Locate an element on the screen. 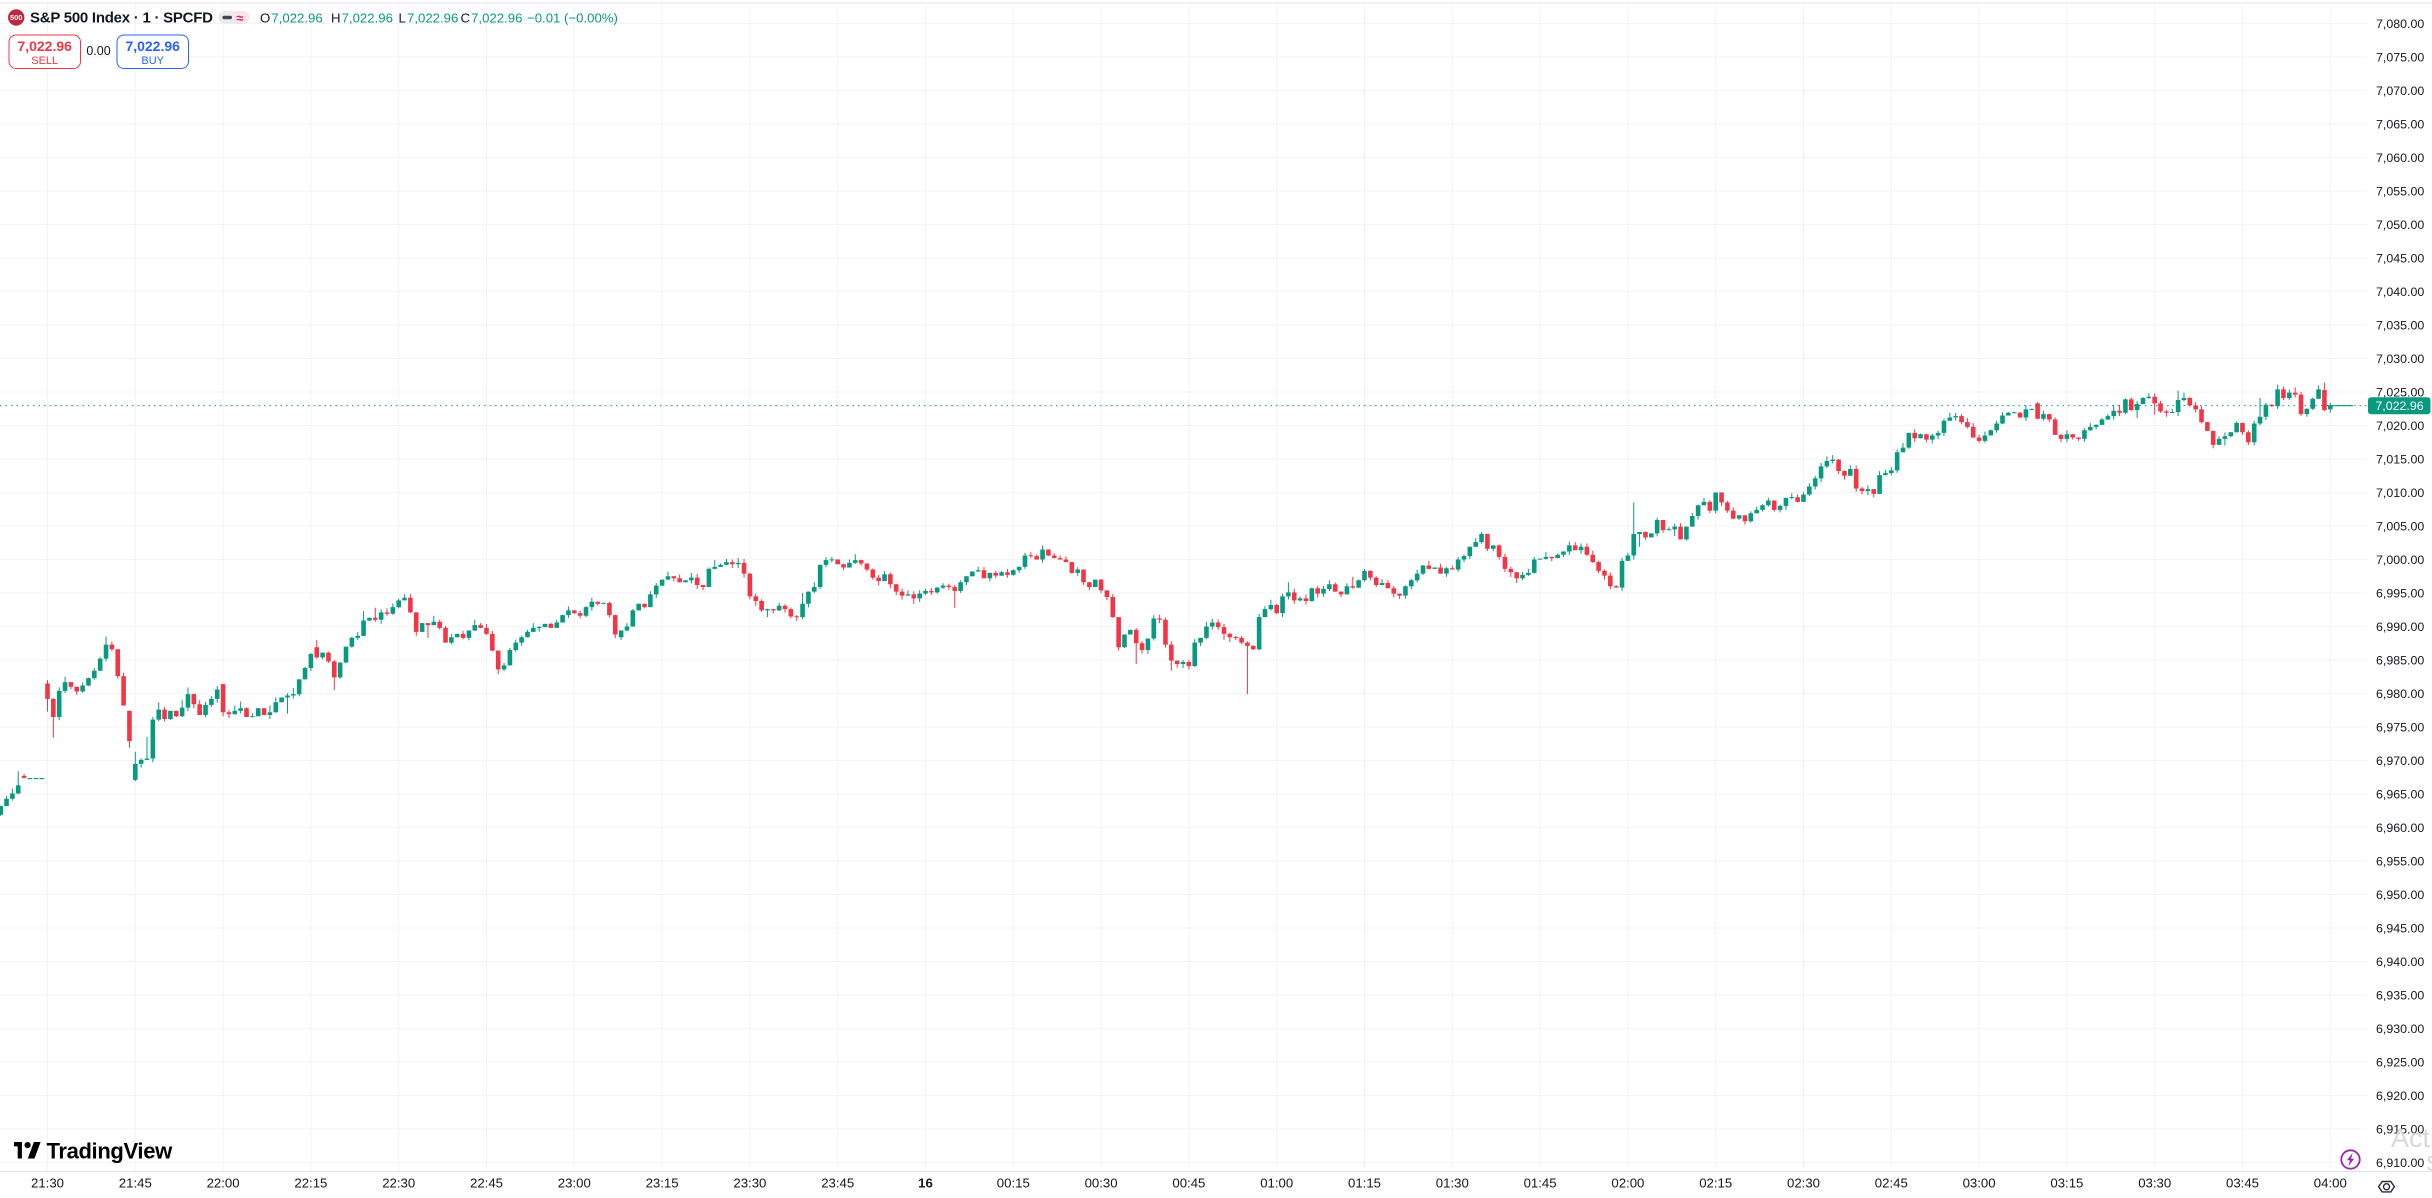 This screenshot has width=2432, height=1198. svg-text: 01:15 is located at coordinates (1364, 1183).